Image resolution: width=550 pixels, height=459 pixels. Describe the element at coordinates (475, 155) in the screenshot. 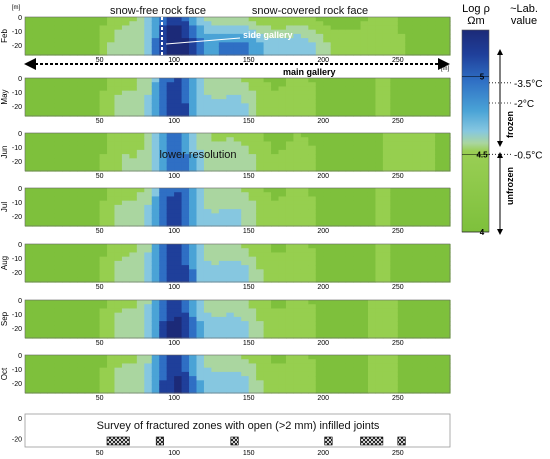

I see `colorbar-ticks: 54.54` at that location.